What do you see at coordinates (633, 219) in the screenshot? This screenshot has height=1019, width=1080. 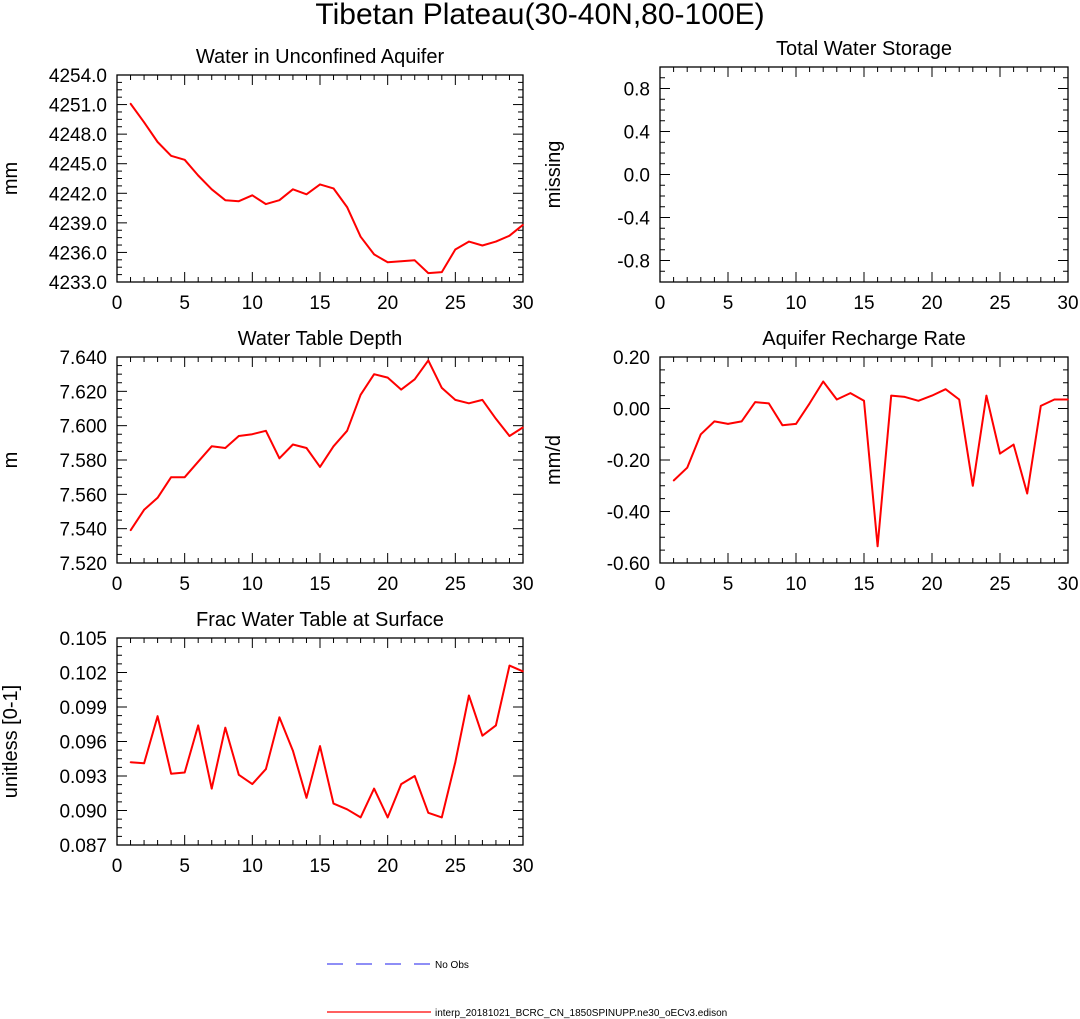 I see `y-tick-label: -0.4` at bounding box center [633, 219].